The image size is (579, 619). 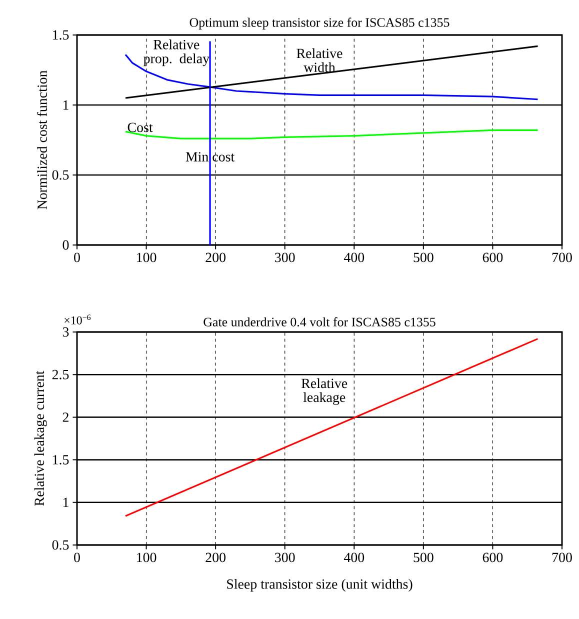 What do you see at coordinates (320, 321) in the screenshot?
I see `chart-title: Gate underdrive 0.4 volt for ISCAS85 c1355` at bounding box center [320, 321].